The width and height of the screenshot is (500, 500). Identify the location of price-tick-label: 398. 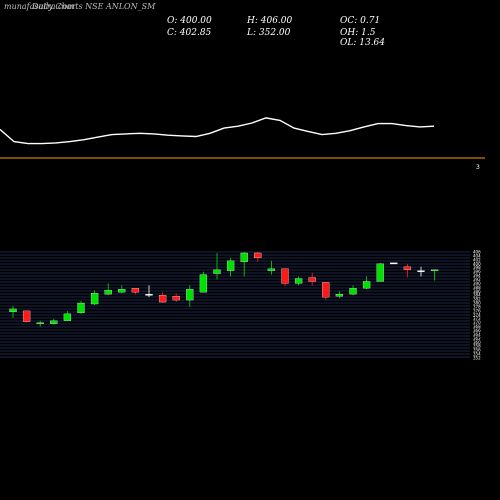
(477, 267).